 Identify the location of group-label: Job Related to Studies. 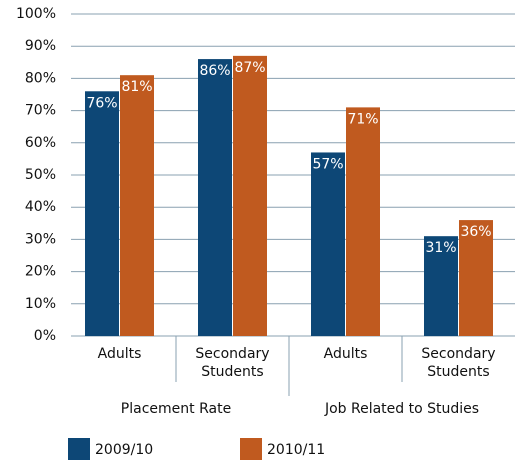
(401, 409).